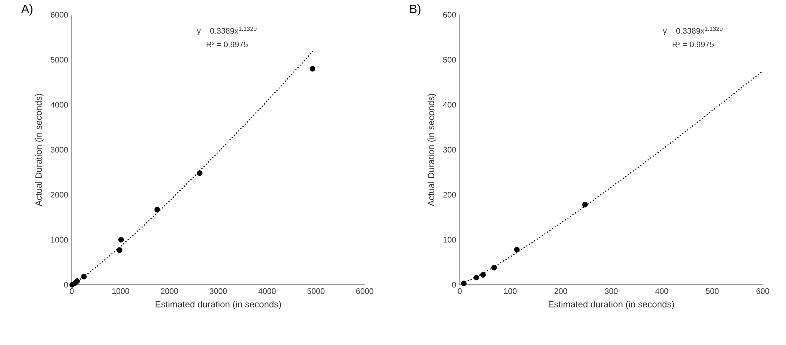 This screenshot has width=786, height=345. I want to click on chart-title: A), so click(27, 10).